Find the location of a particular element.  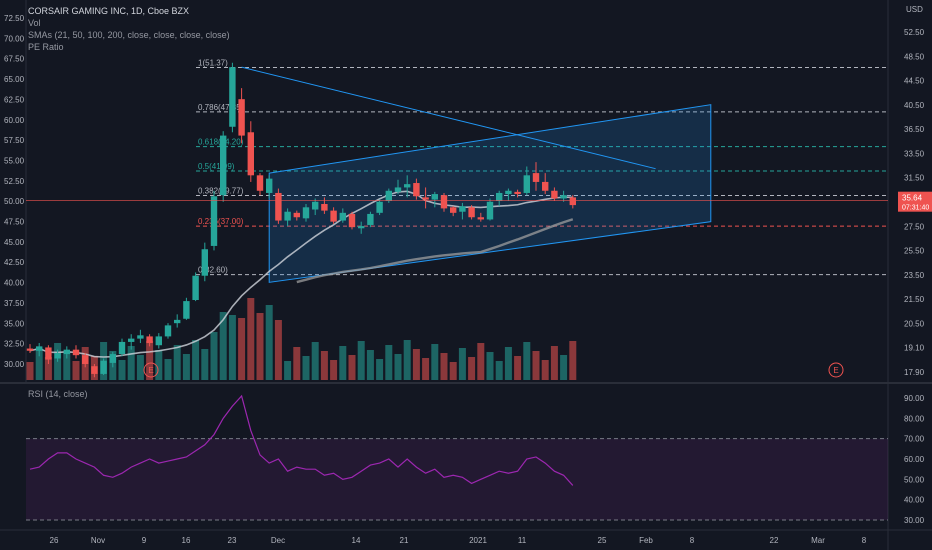

price-axis-tick-label: 36.50 is located at coordinates (914, 129).